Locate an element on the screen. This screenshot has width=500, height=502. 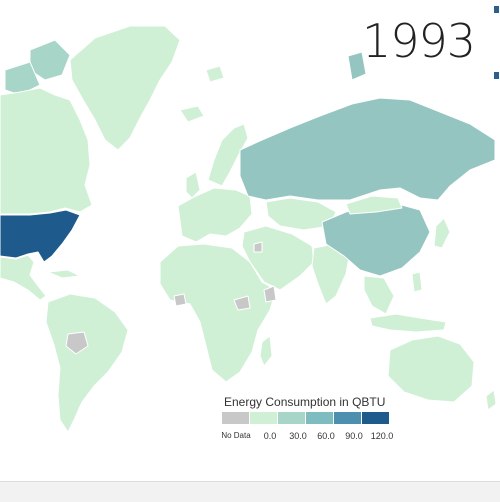
legend-label-90: 90.0 is located at coordinates (354, 436).